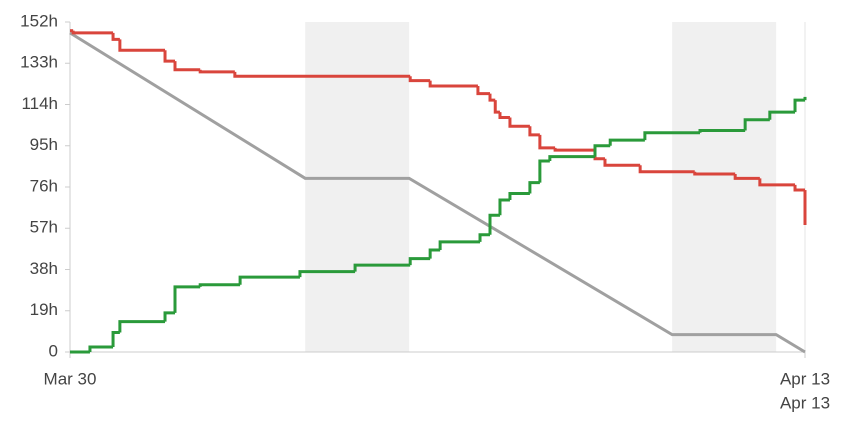  Describe the element at coordinates (53, 350) in the screenshot. I see `y-tick-label: 0` at that location.